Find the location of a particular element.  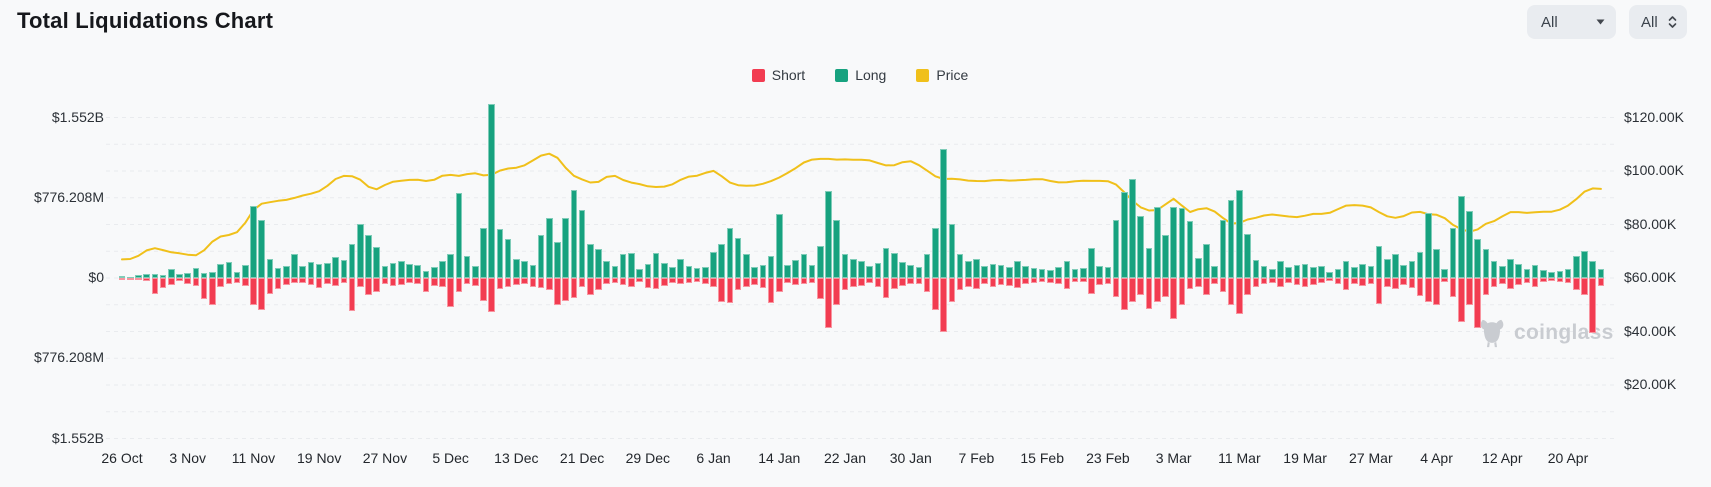

legend-item-price: Price is located at coordinates (942, 75).